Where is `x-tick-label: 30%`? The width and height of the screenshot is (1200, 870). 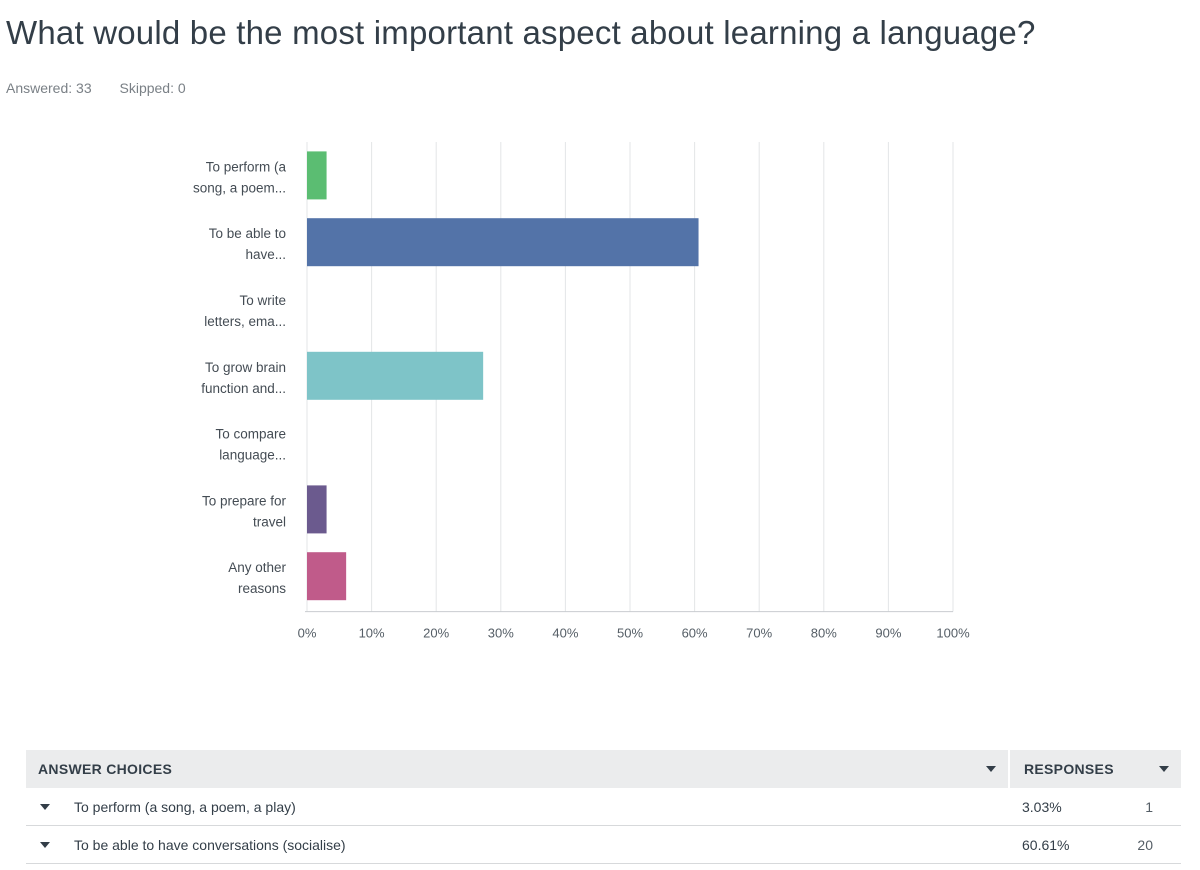 x-tick-label: 30% is located at coordinates (501, 633).